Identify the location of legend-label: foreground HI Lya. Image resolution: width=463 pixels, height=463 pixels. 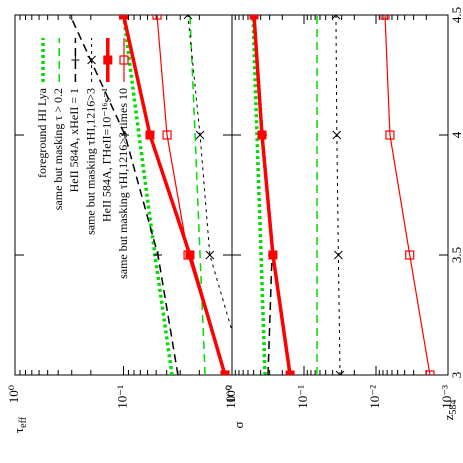
(42, 132).